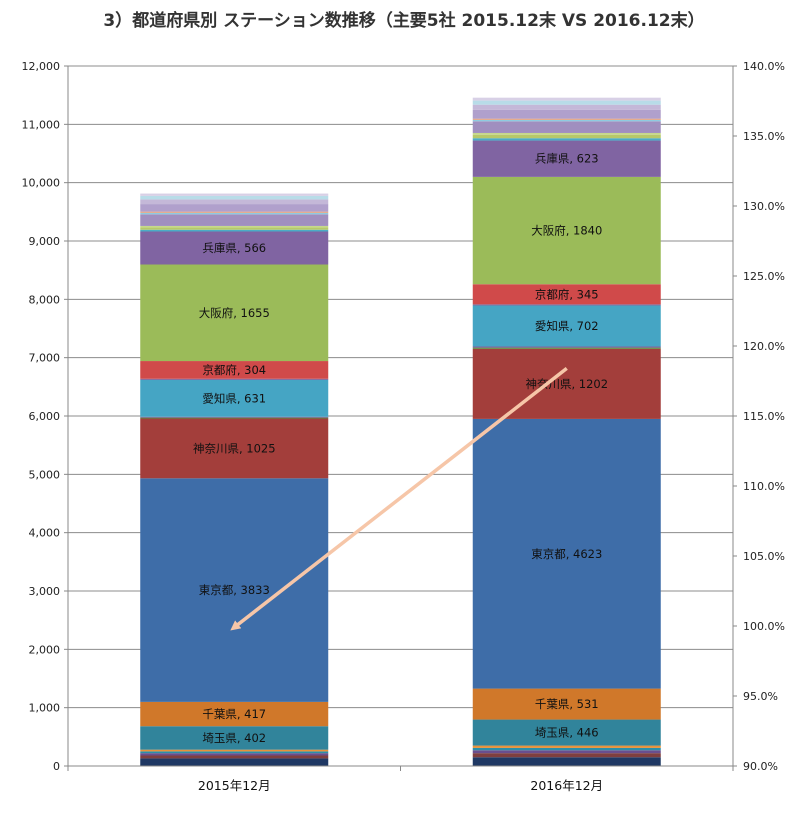  I want to click on segment-label: 愛知県, 702, so click(567, 326).